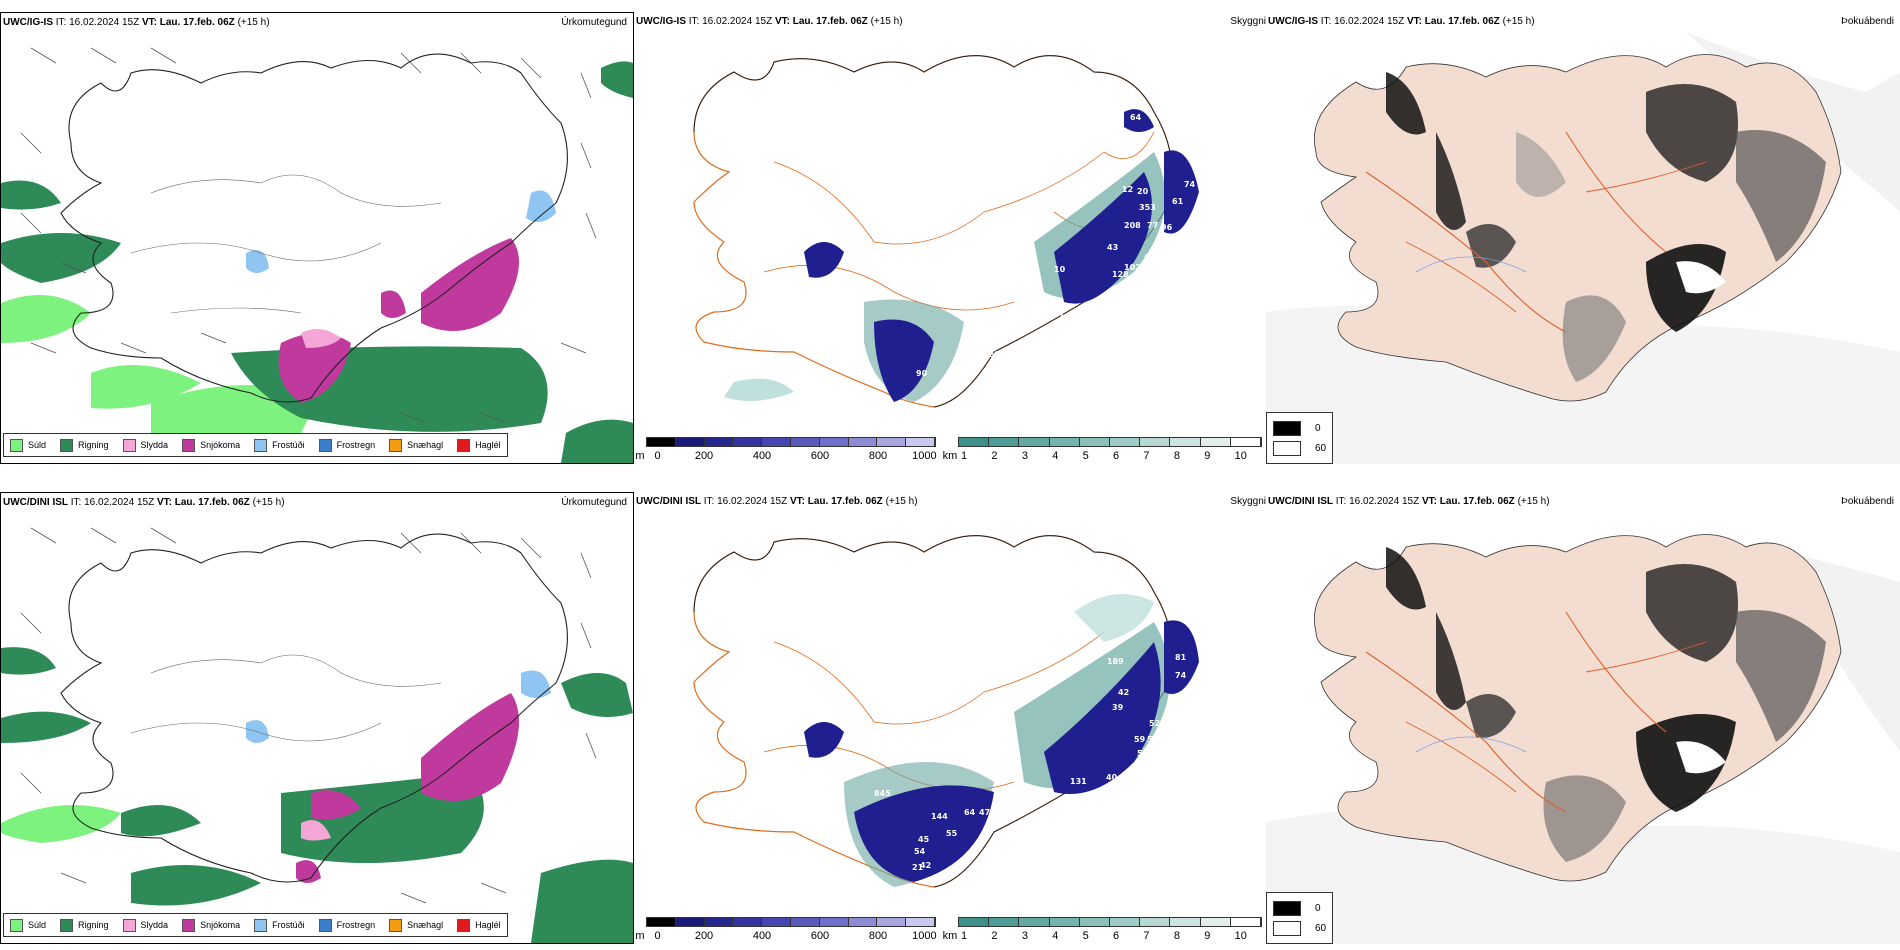 The width and height of the screenshot is (1900, 950). Describe the element at coordinates (1112, 777) in the screenshot. I see `cloud-base-label: 40` at that location.